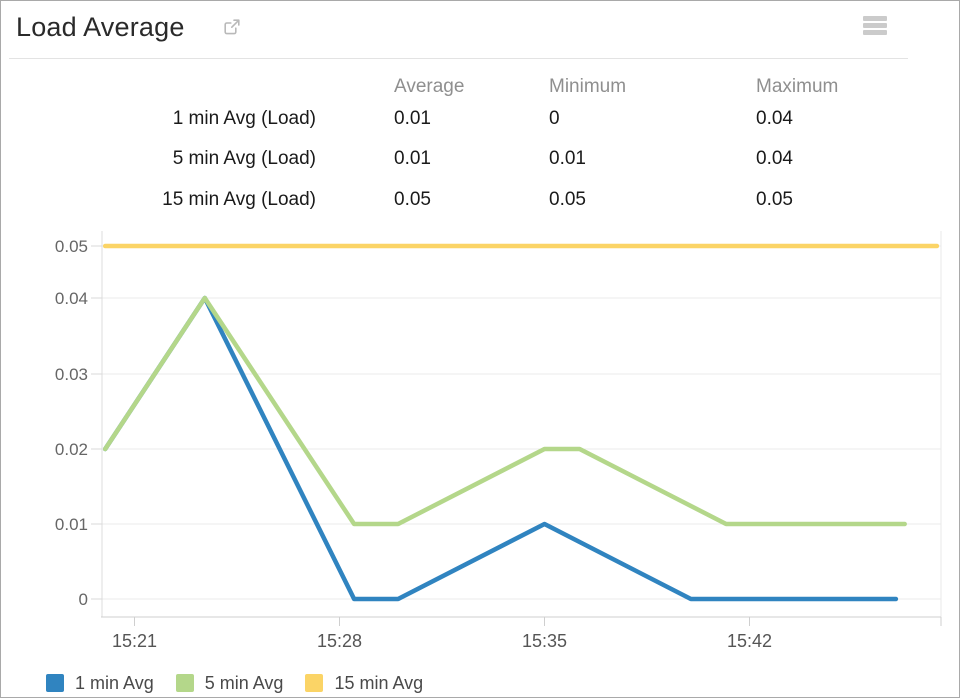  Describe the element at coordinates (749, 641) in the screenshot. I see `x-tick-label: 15:42` at that location.